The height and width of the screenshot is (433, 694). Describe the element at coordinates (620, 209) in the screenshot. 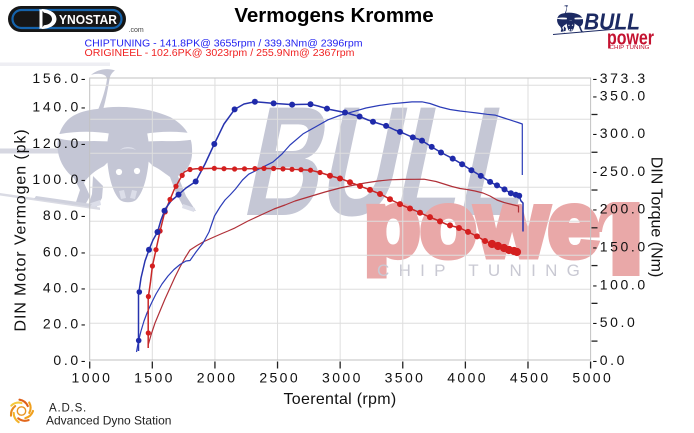

I see `svg-text: -200.0` at that location.